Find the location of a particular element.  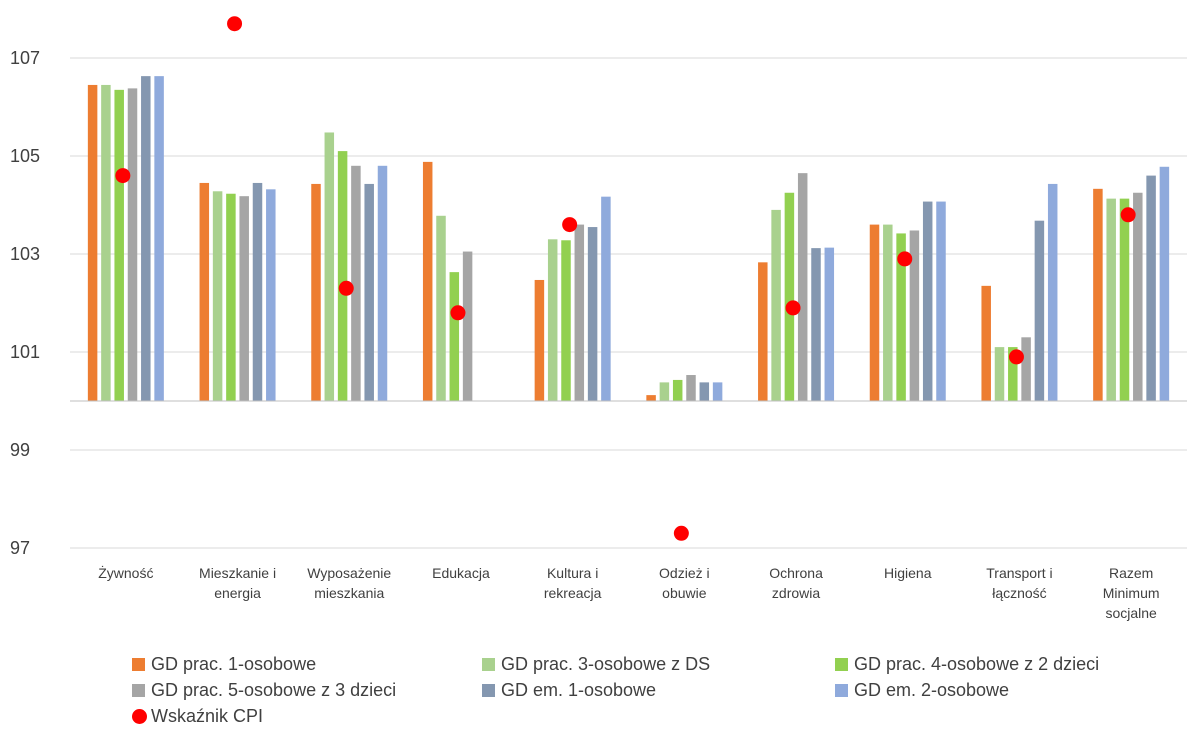

category-label: rekreacja is located at coordinates (573, 593).